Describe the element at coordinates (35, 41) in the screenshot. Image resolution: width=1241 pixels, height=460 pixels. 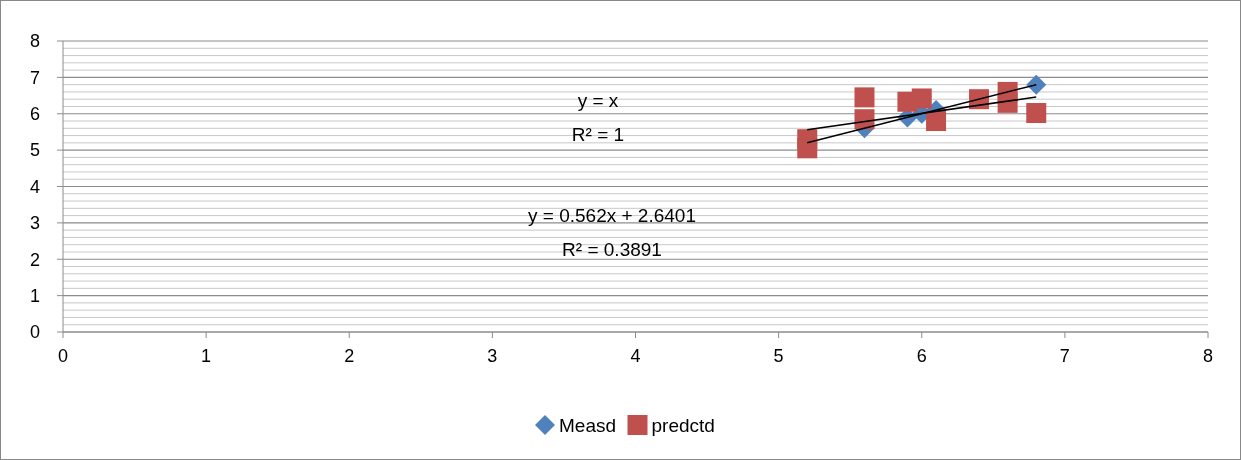
I see `y-tick-label: 8` at that location.